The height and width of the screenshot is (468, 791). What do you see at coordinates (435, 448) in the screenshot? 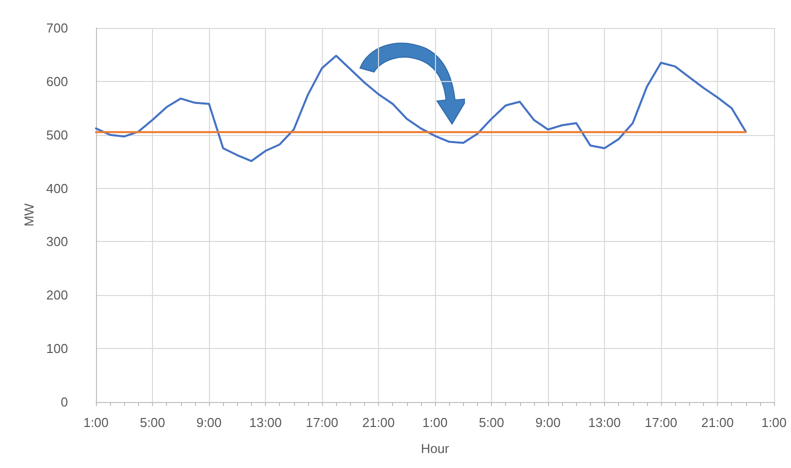
I see `x-axis-title: Hour` at bounding box center [435, 448].